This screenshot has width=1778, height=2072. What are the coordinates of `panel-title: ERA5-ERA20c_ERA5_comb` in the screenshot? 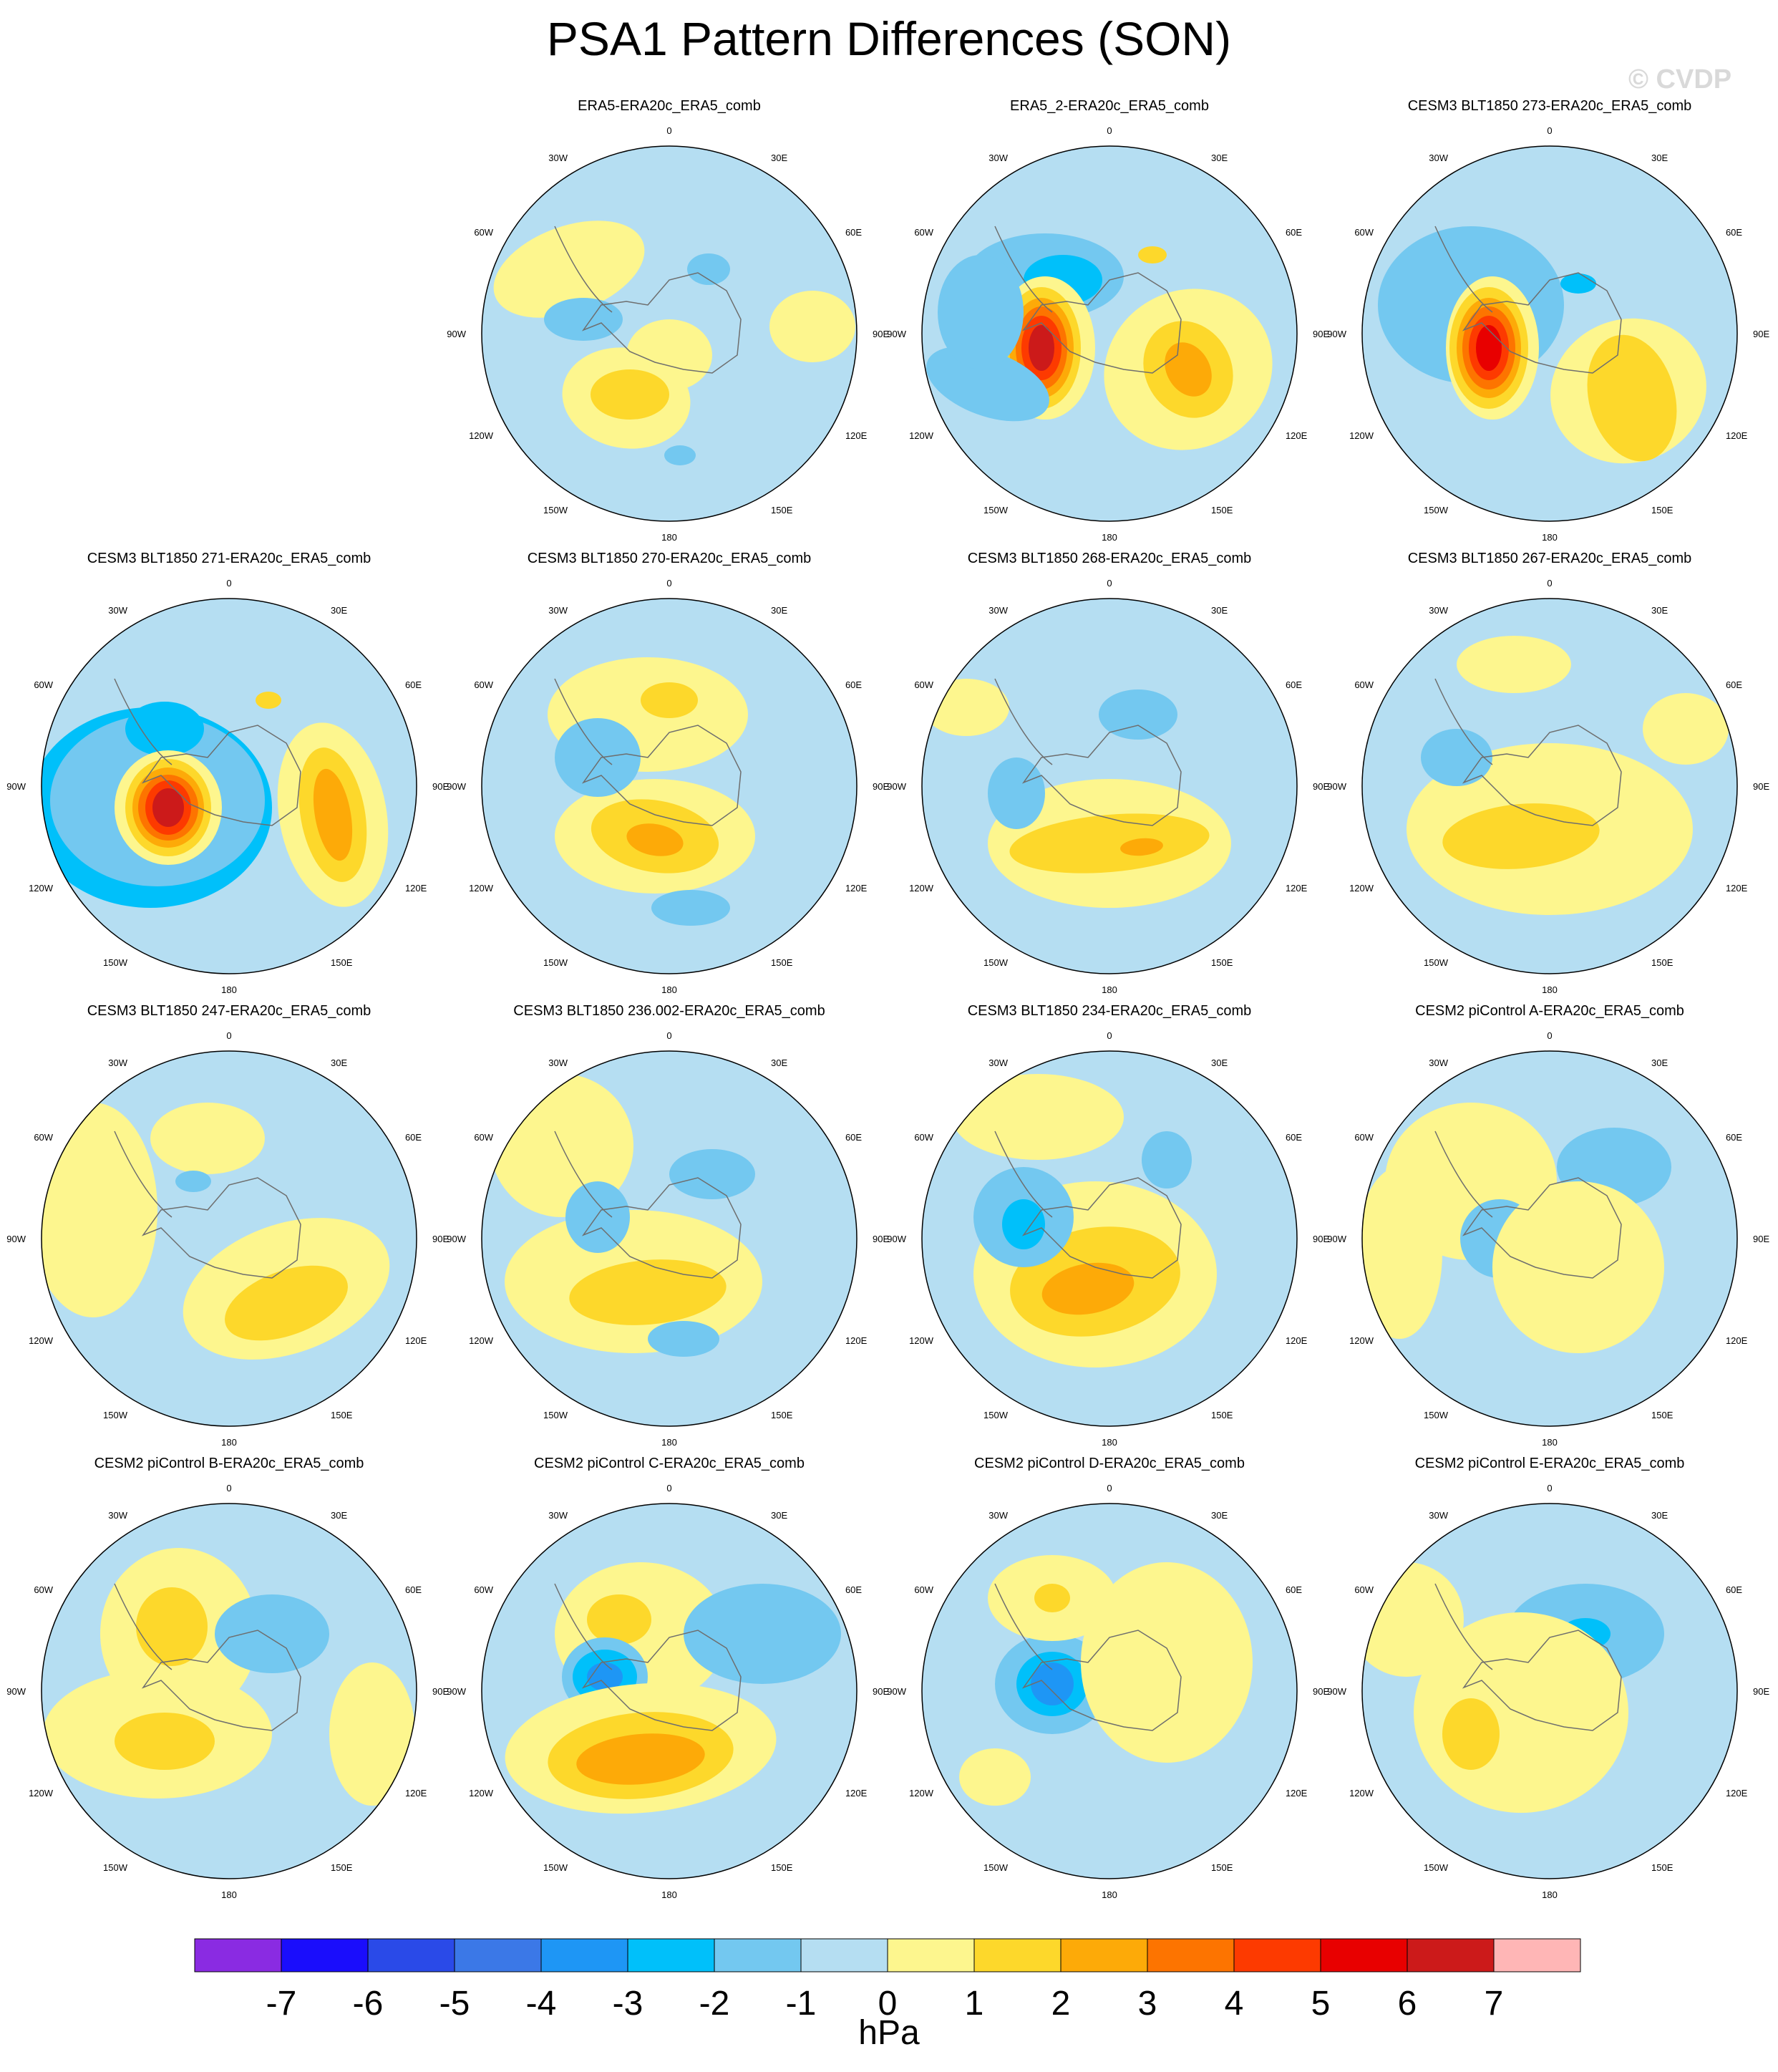 It's located at (669, 106).